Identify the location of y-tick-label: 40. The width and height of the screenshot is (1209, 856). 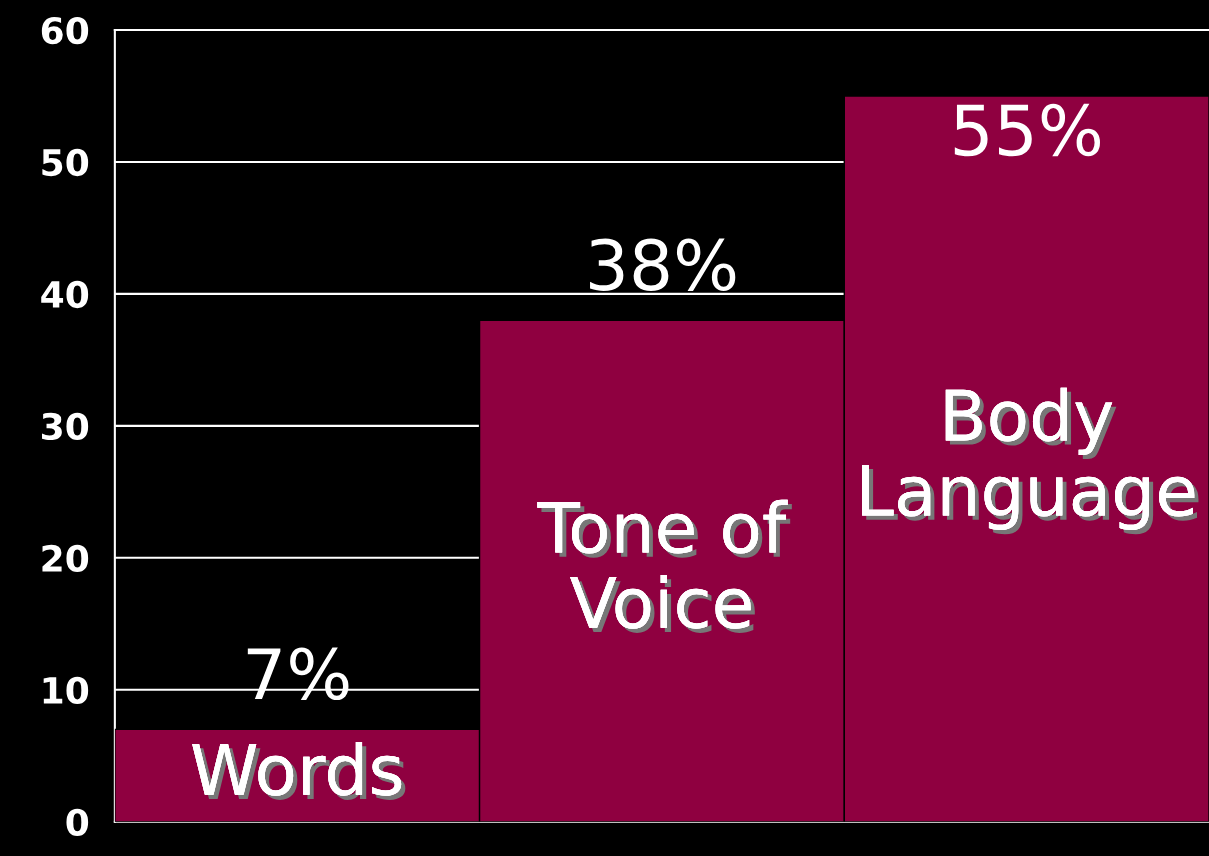
(65, 294).